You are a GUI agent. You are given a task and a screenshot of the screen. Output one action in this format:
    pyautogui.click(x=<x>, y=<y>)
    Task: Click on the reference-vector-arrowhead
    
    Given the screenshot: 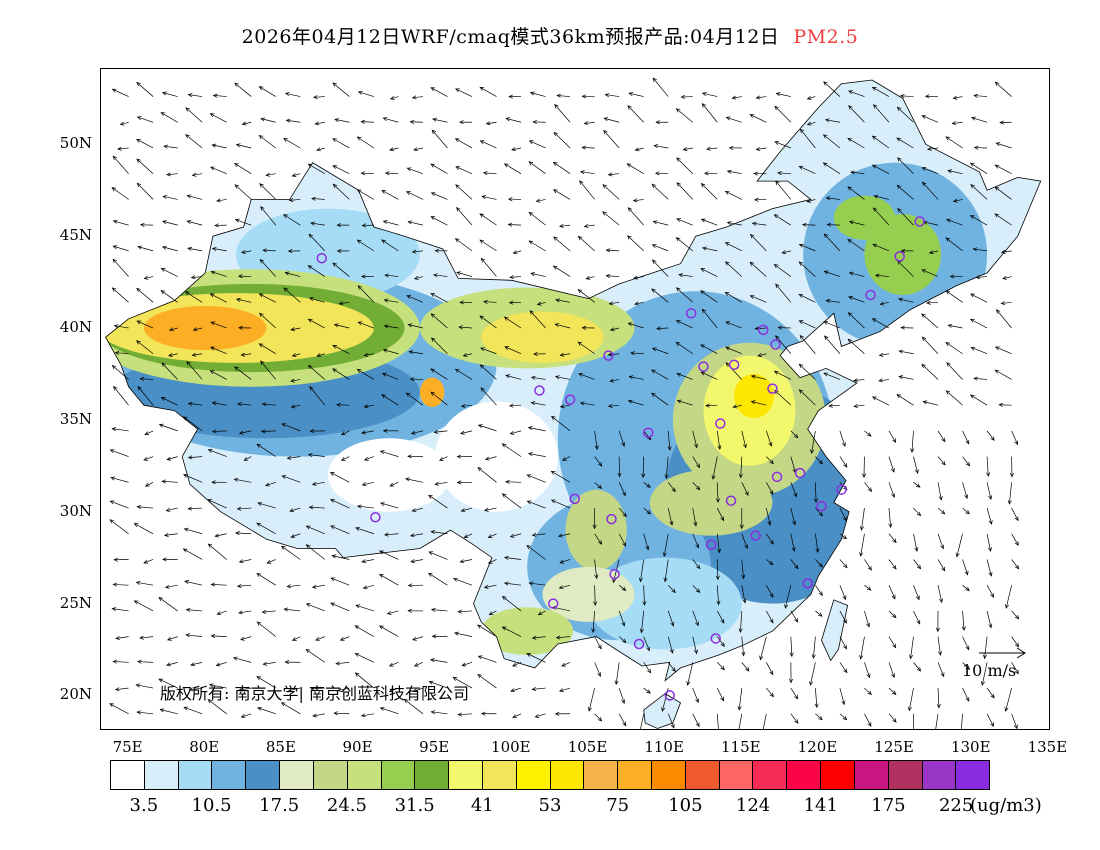 What is the action you would take?
    pyautogui.click(x=1021, y=653)
    